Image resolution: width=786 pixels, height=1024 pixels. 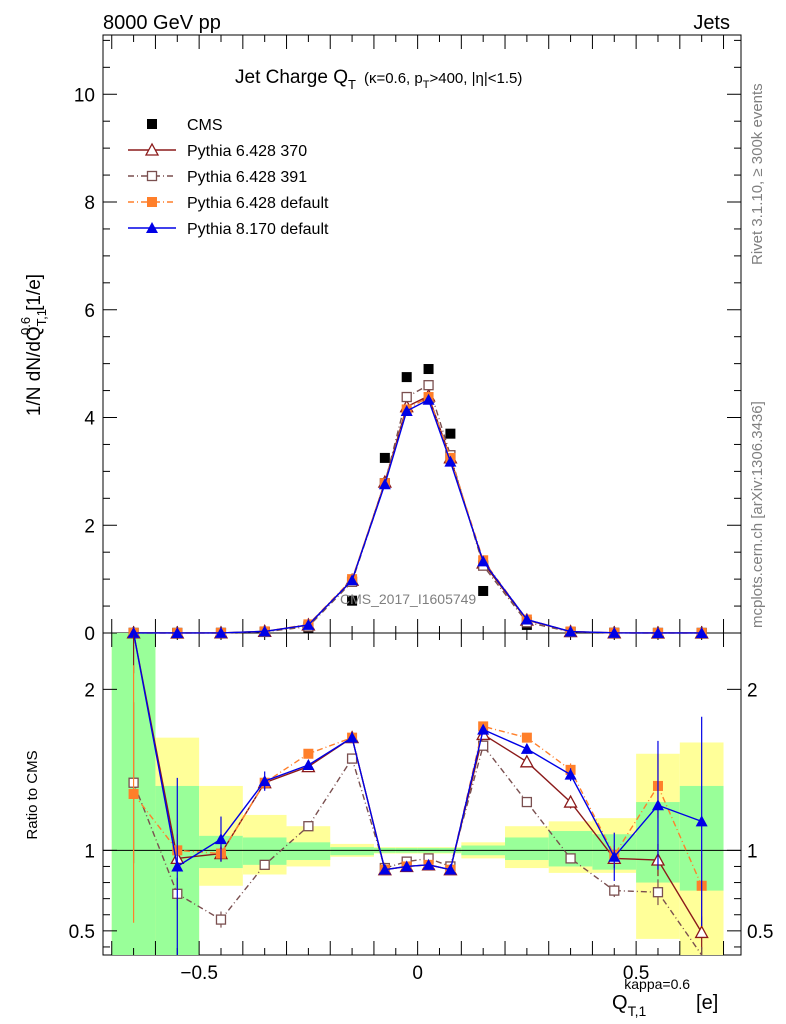 I want to click on ratio-ytick-label-left: 2, so click(x=89, y=690).